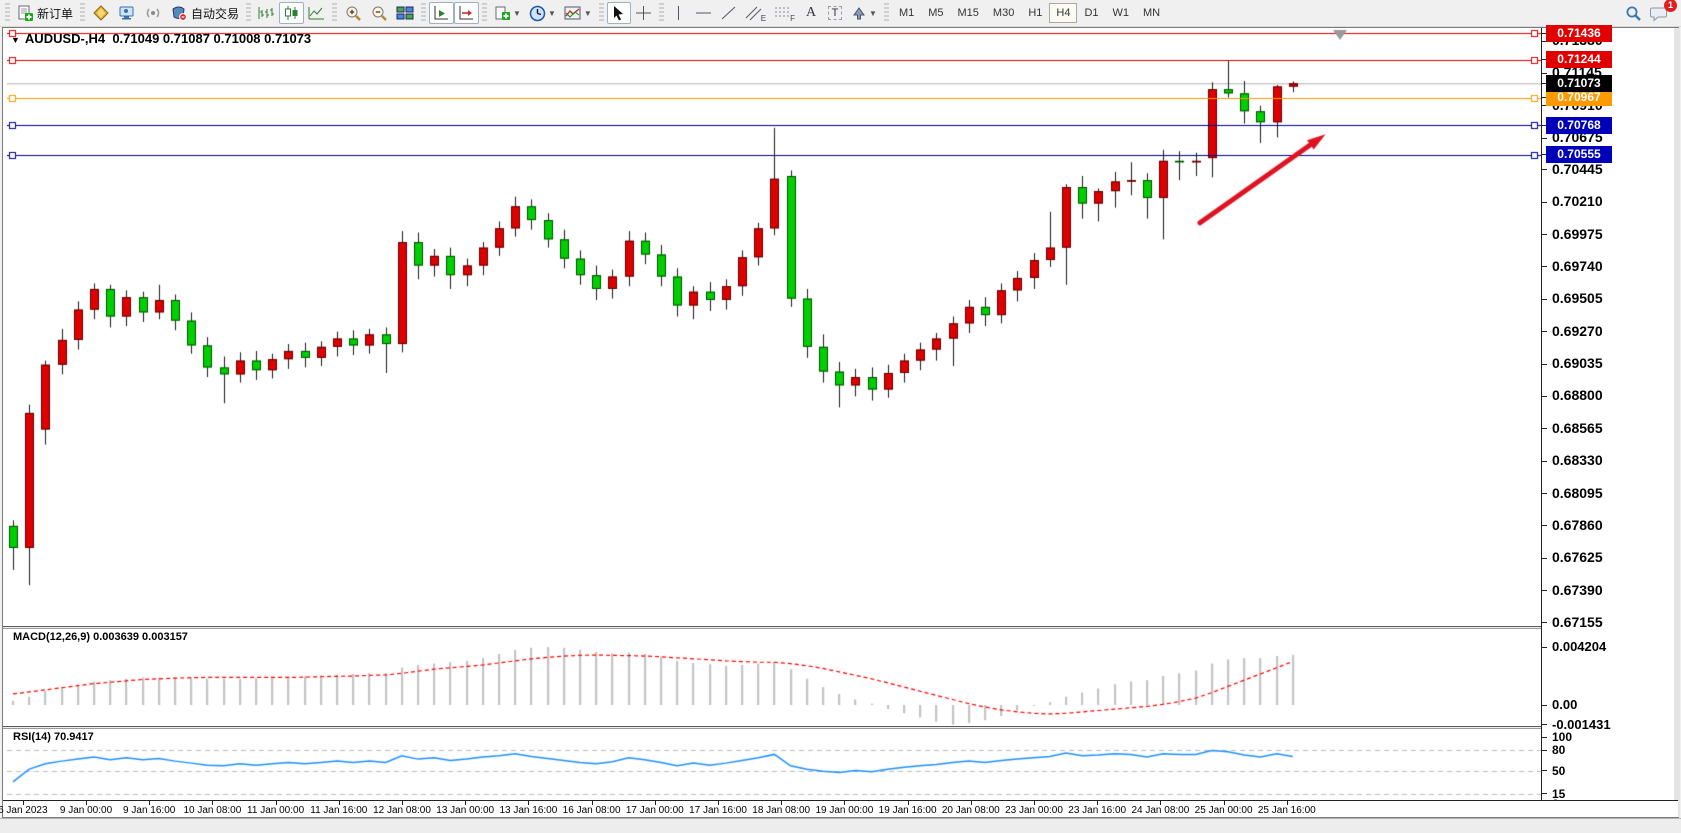 The image size is (1681, 833). Describe the element at coordinates (1633, 13) in the screenshot. I see `search-button` at that location.